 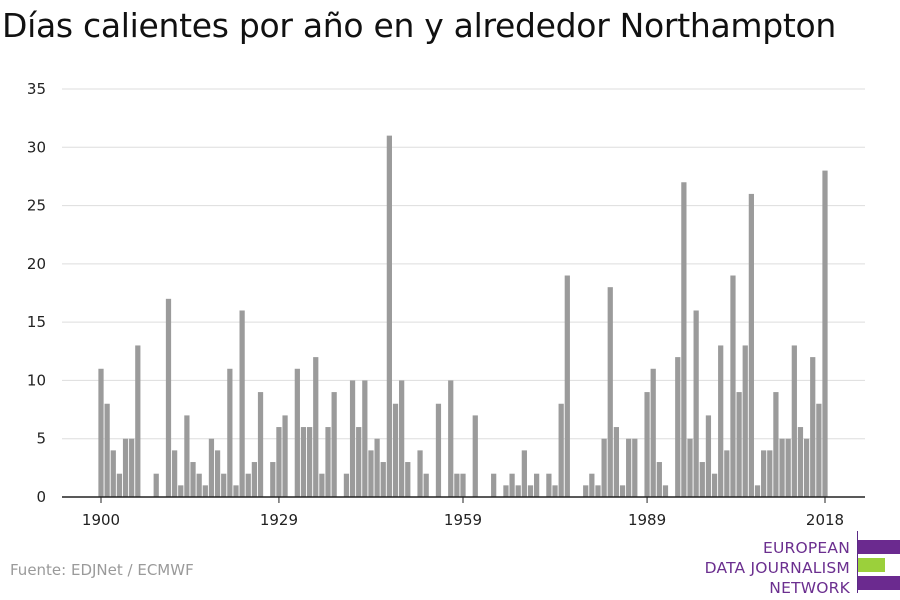 I want to click on bar-1953, so click(x=426, y=485).